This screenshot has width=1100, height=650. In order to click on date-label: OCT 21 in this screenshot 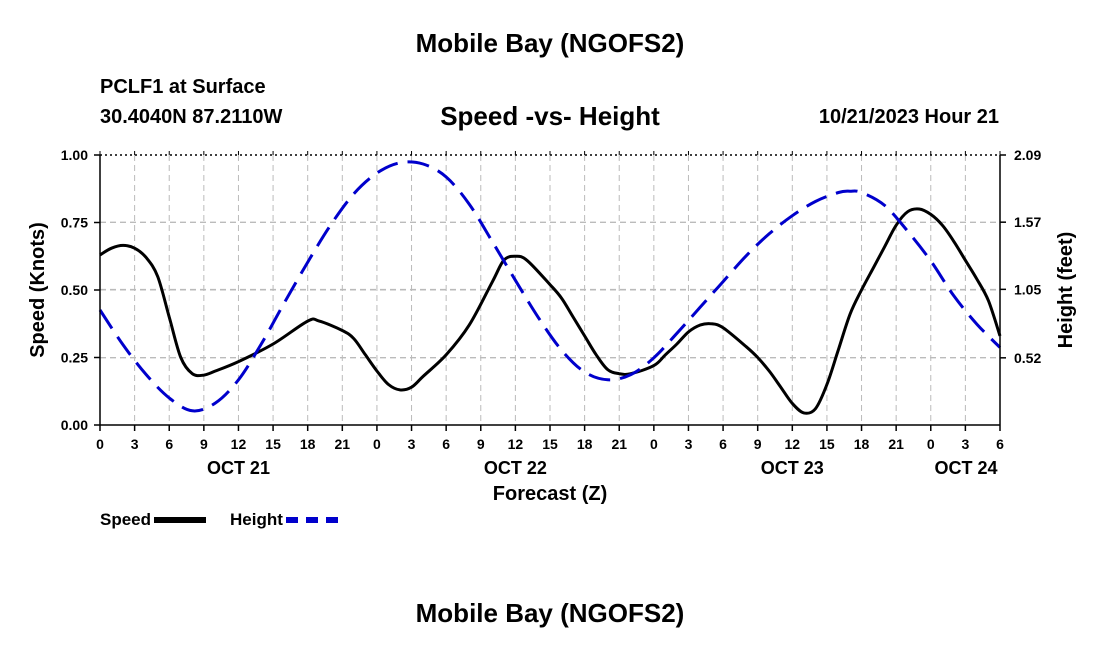, I will do `click(238, 468)`.